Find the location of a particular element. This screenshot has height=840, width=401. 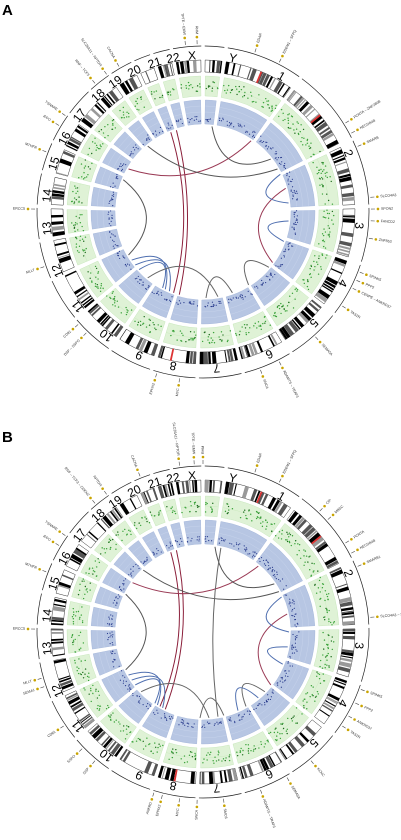

blue-track-guide is located at coordinates (103, 639).